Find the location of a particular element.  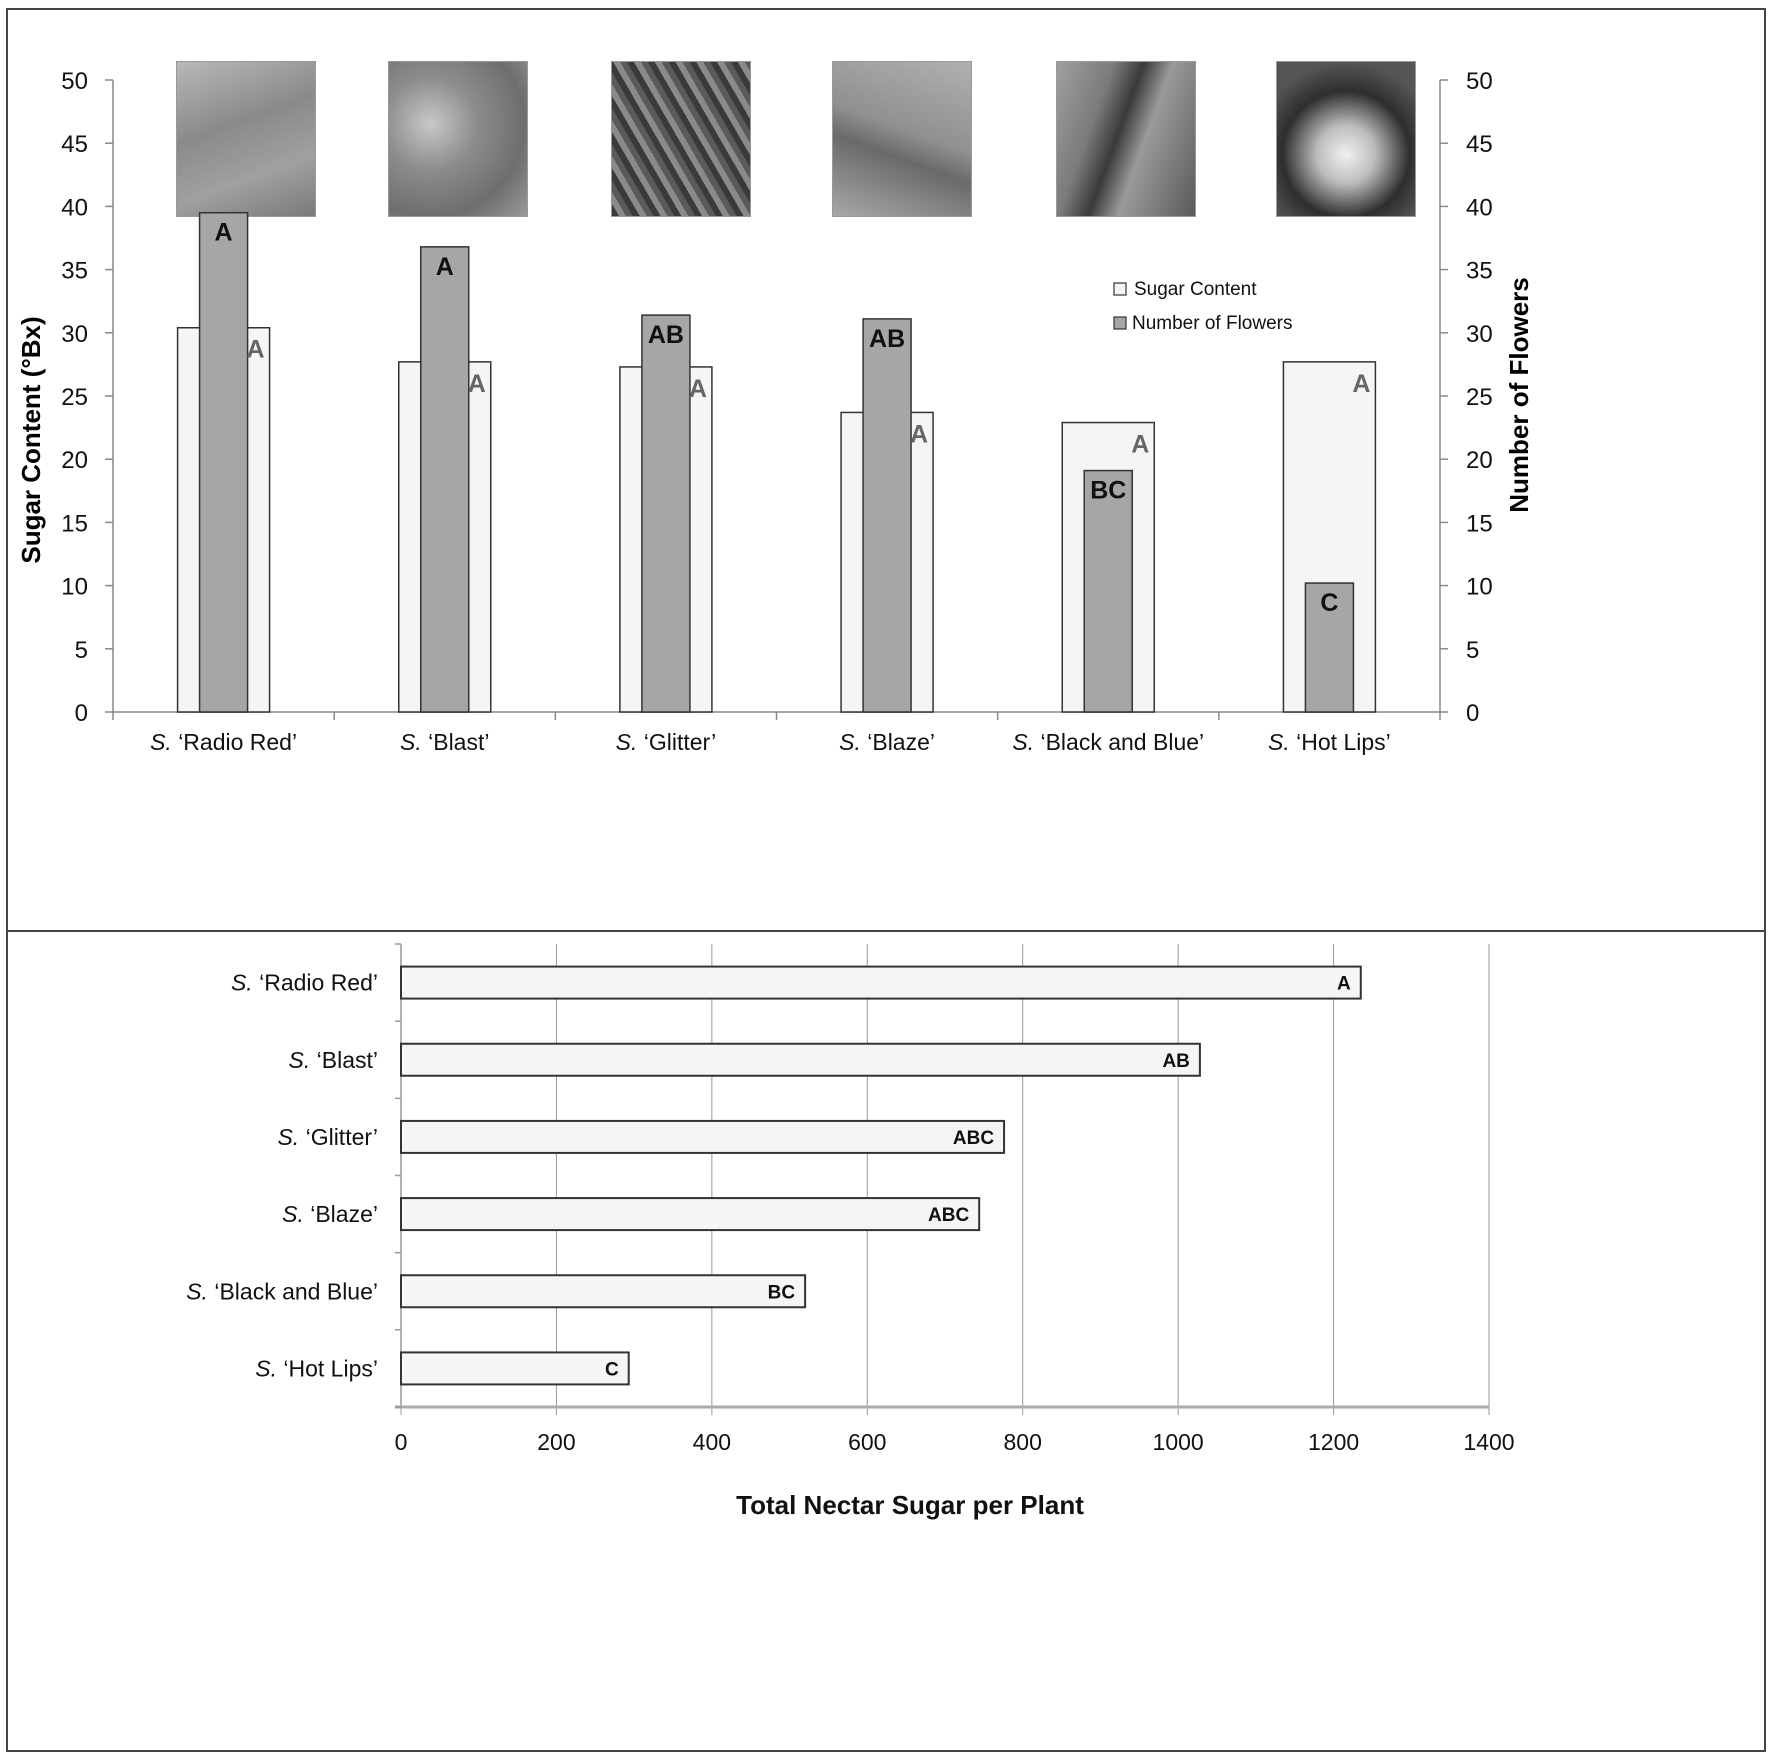

flower-photo-glitter is located at coordinates (681, 139).